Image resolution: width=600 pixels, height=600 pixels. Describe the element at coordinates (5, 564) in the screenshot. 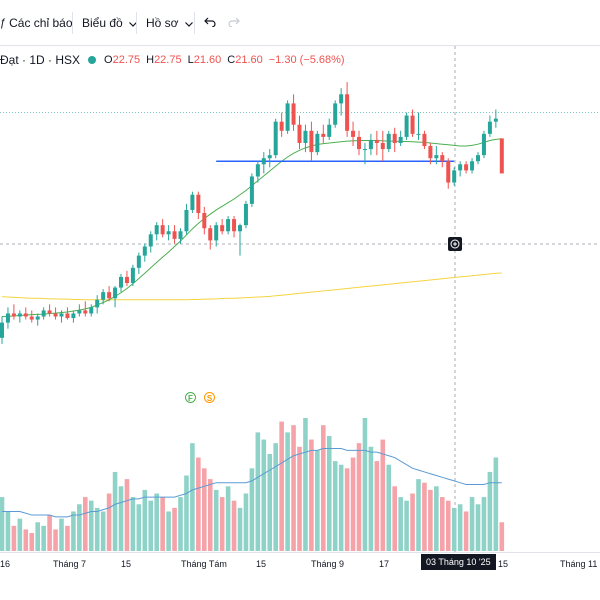

I see `axis-label: 16` at that location.